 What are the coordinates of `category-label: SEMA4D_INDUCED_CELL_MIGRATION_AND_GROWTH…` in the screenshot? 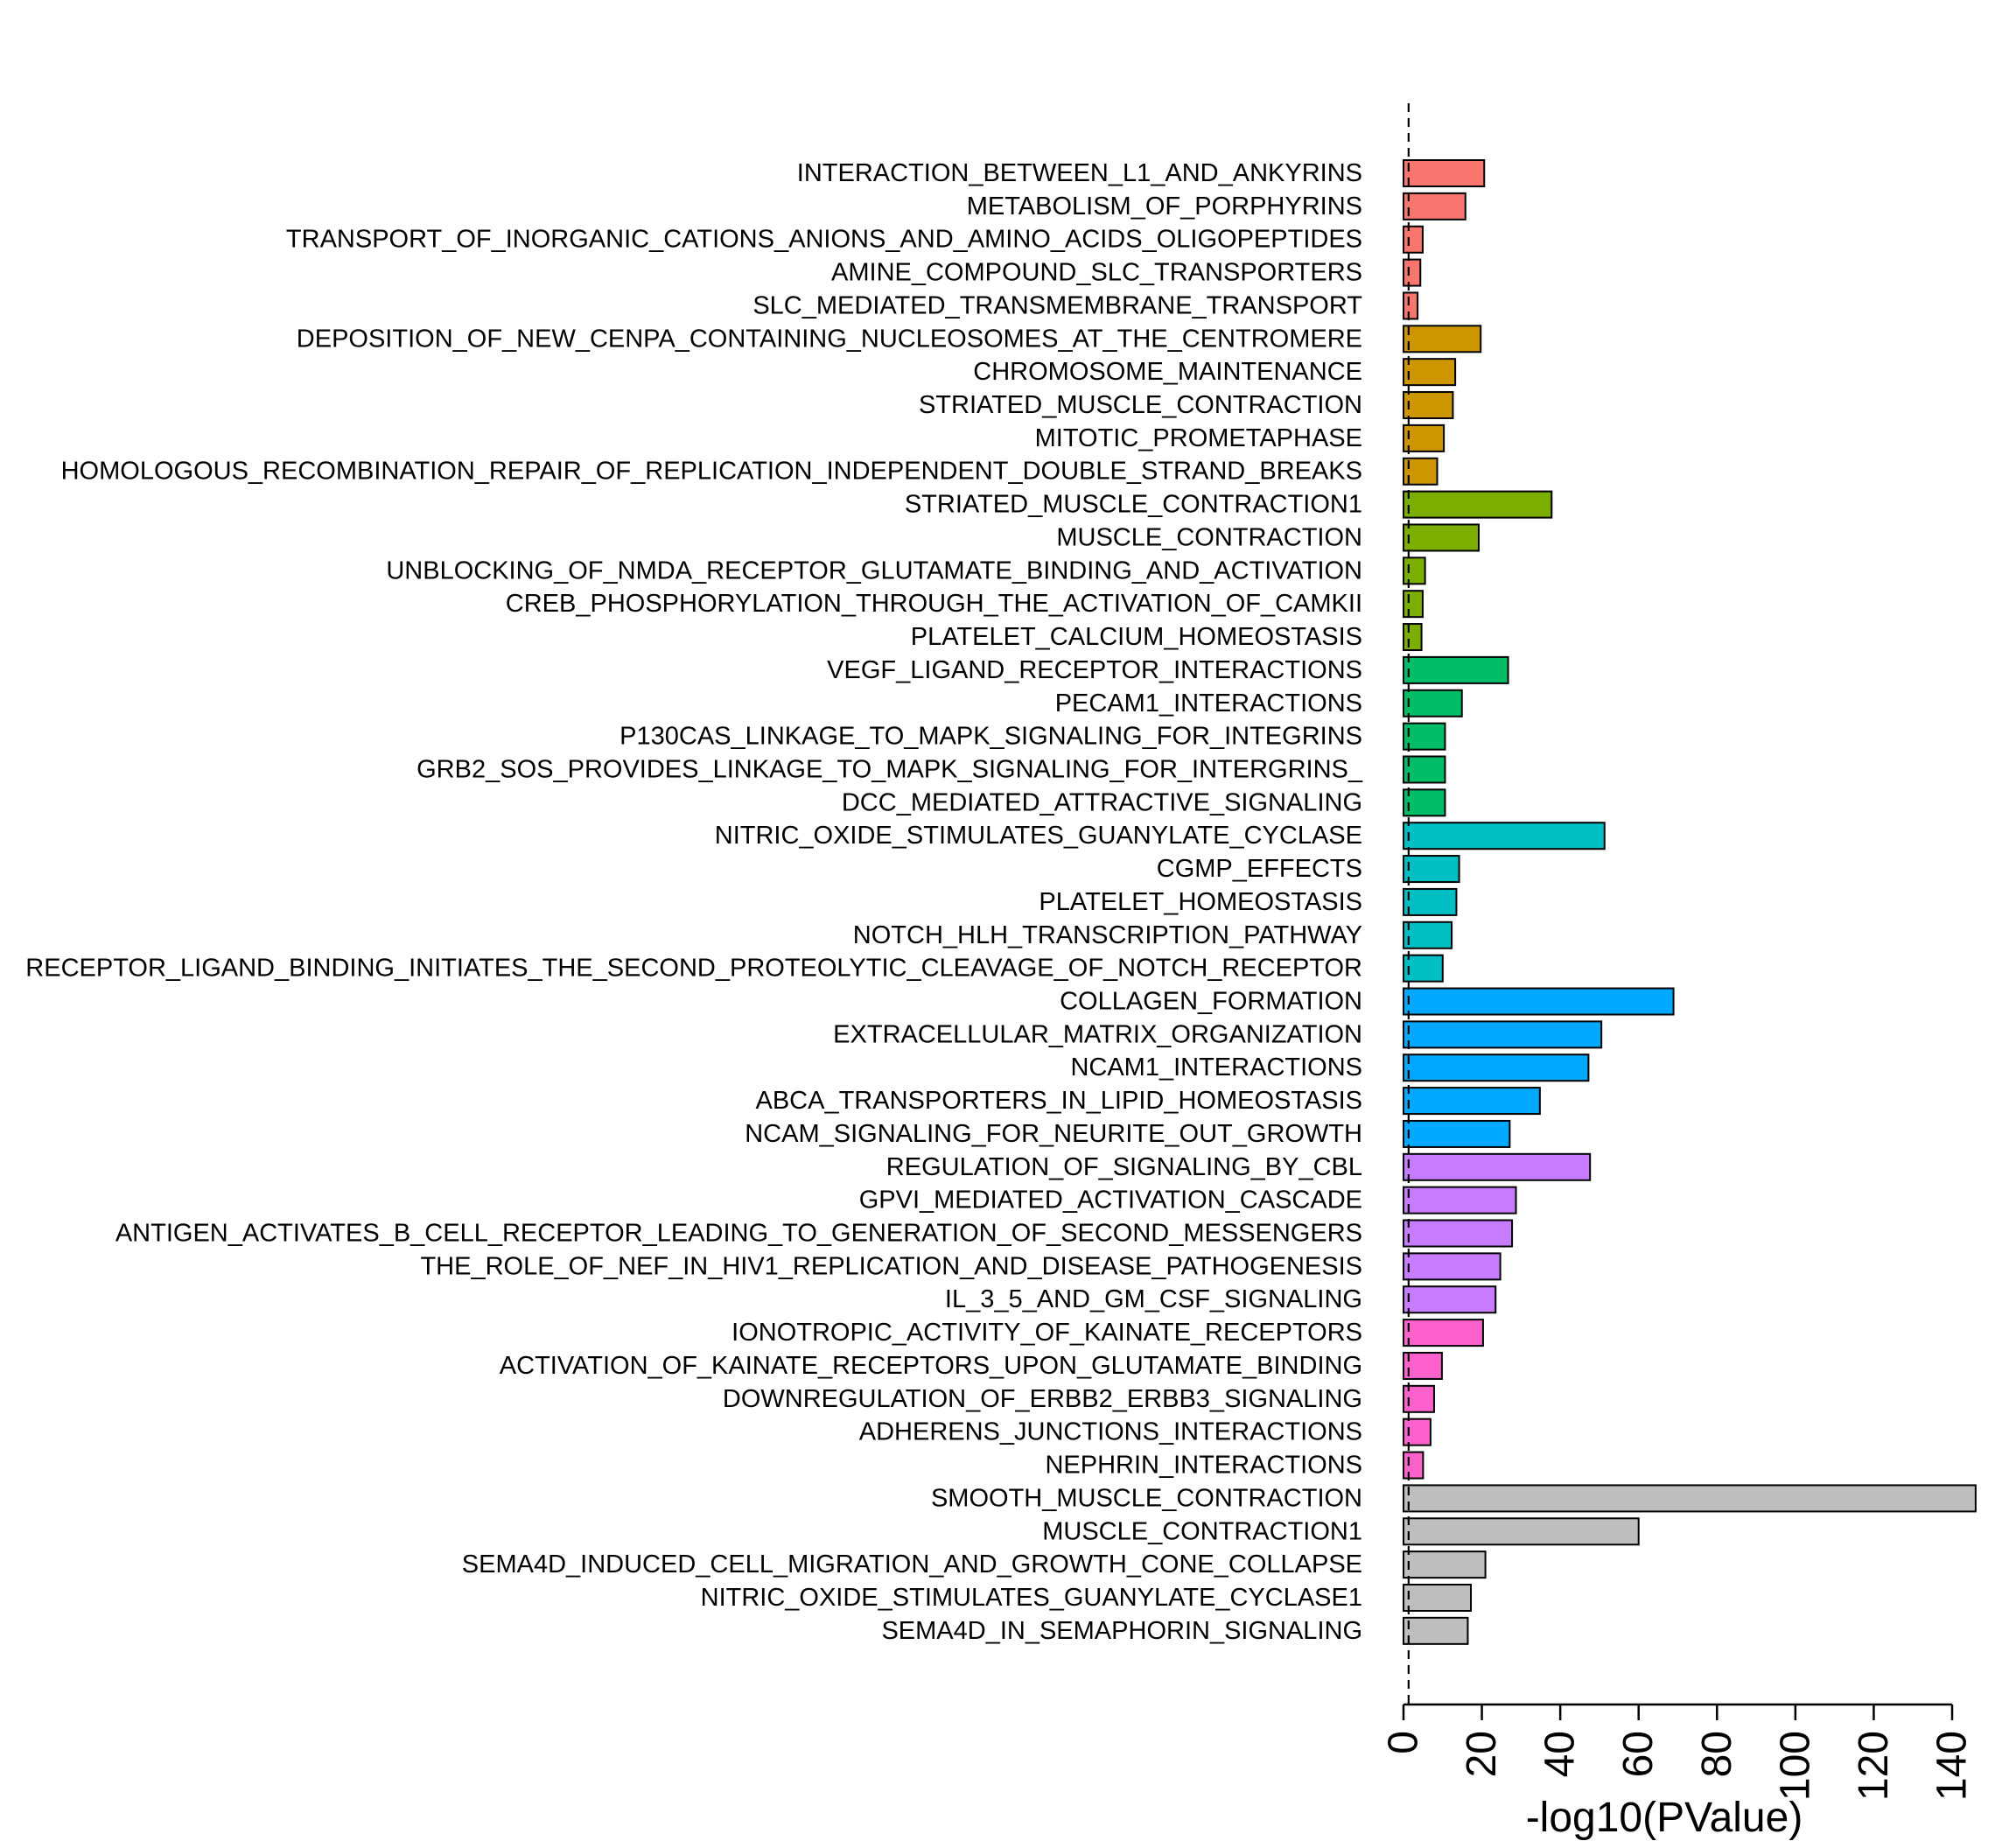 It's located at (912, 1564).